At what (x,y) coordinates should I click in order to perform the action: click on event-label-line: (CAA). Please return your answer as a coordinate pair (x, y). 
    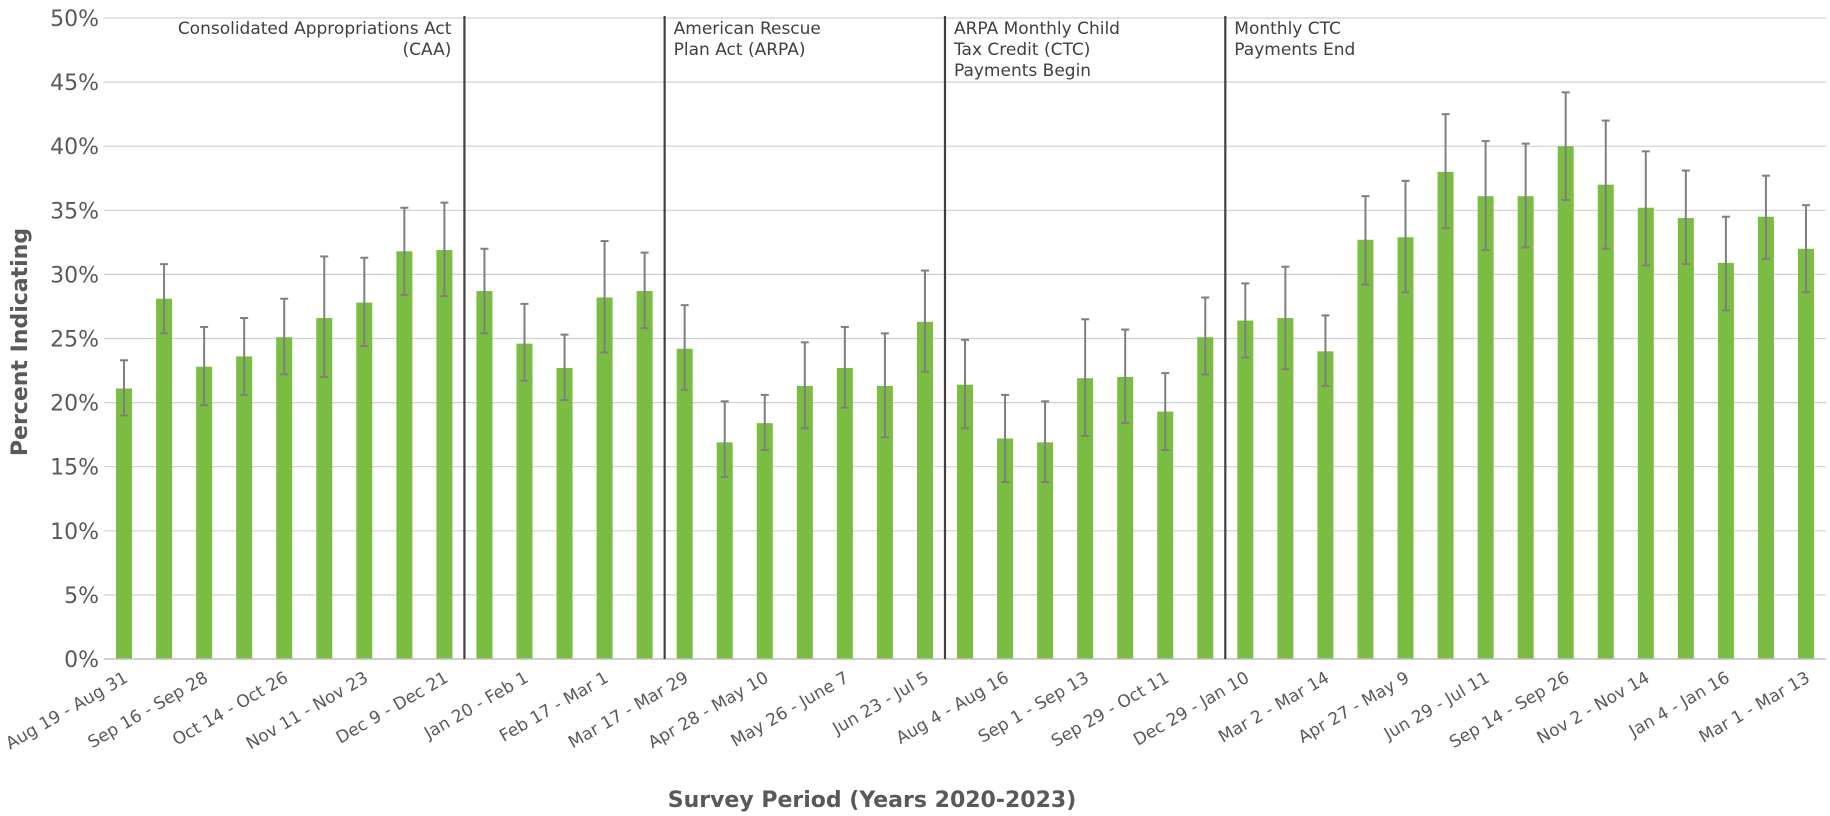
    Looking at the image, I should click on (427, 50).